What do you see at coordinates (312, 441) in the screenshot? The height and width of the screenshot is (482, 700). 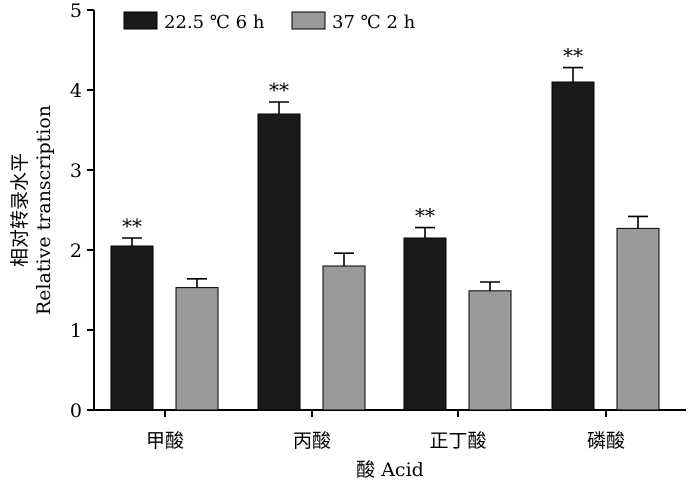 I see `x-tick-label: 丙酸` at bounding box center [312, 441].